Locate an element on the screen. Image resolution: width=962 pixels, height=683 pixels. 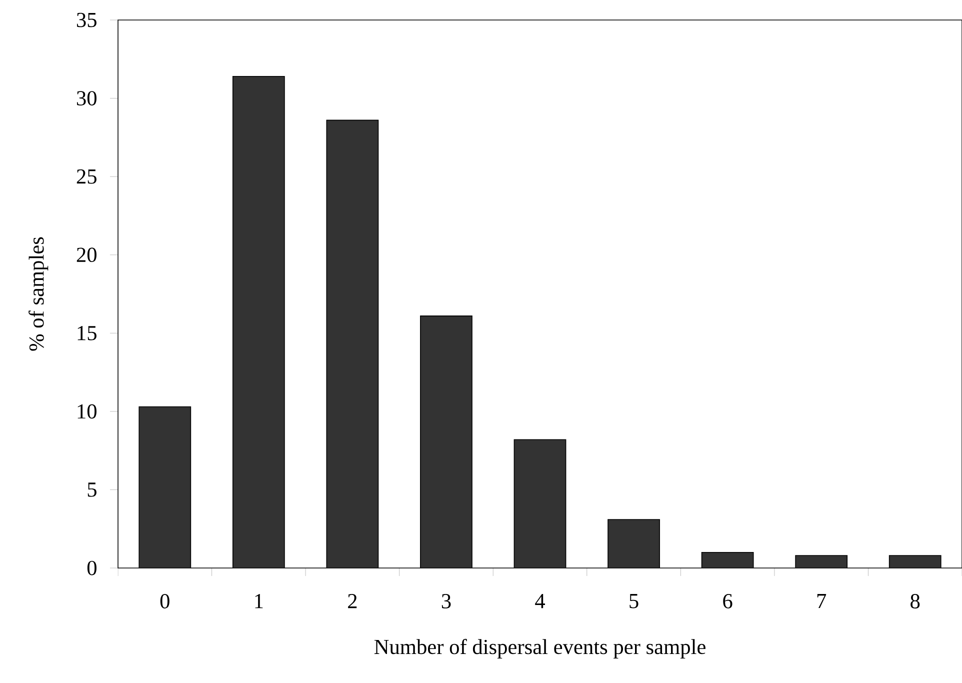
x-tick-label: 8 is located at coordinates (915, 601).